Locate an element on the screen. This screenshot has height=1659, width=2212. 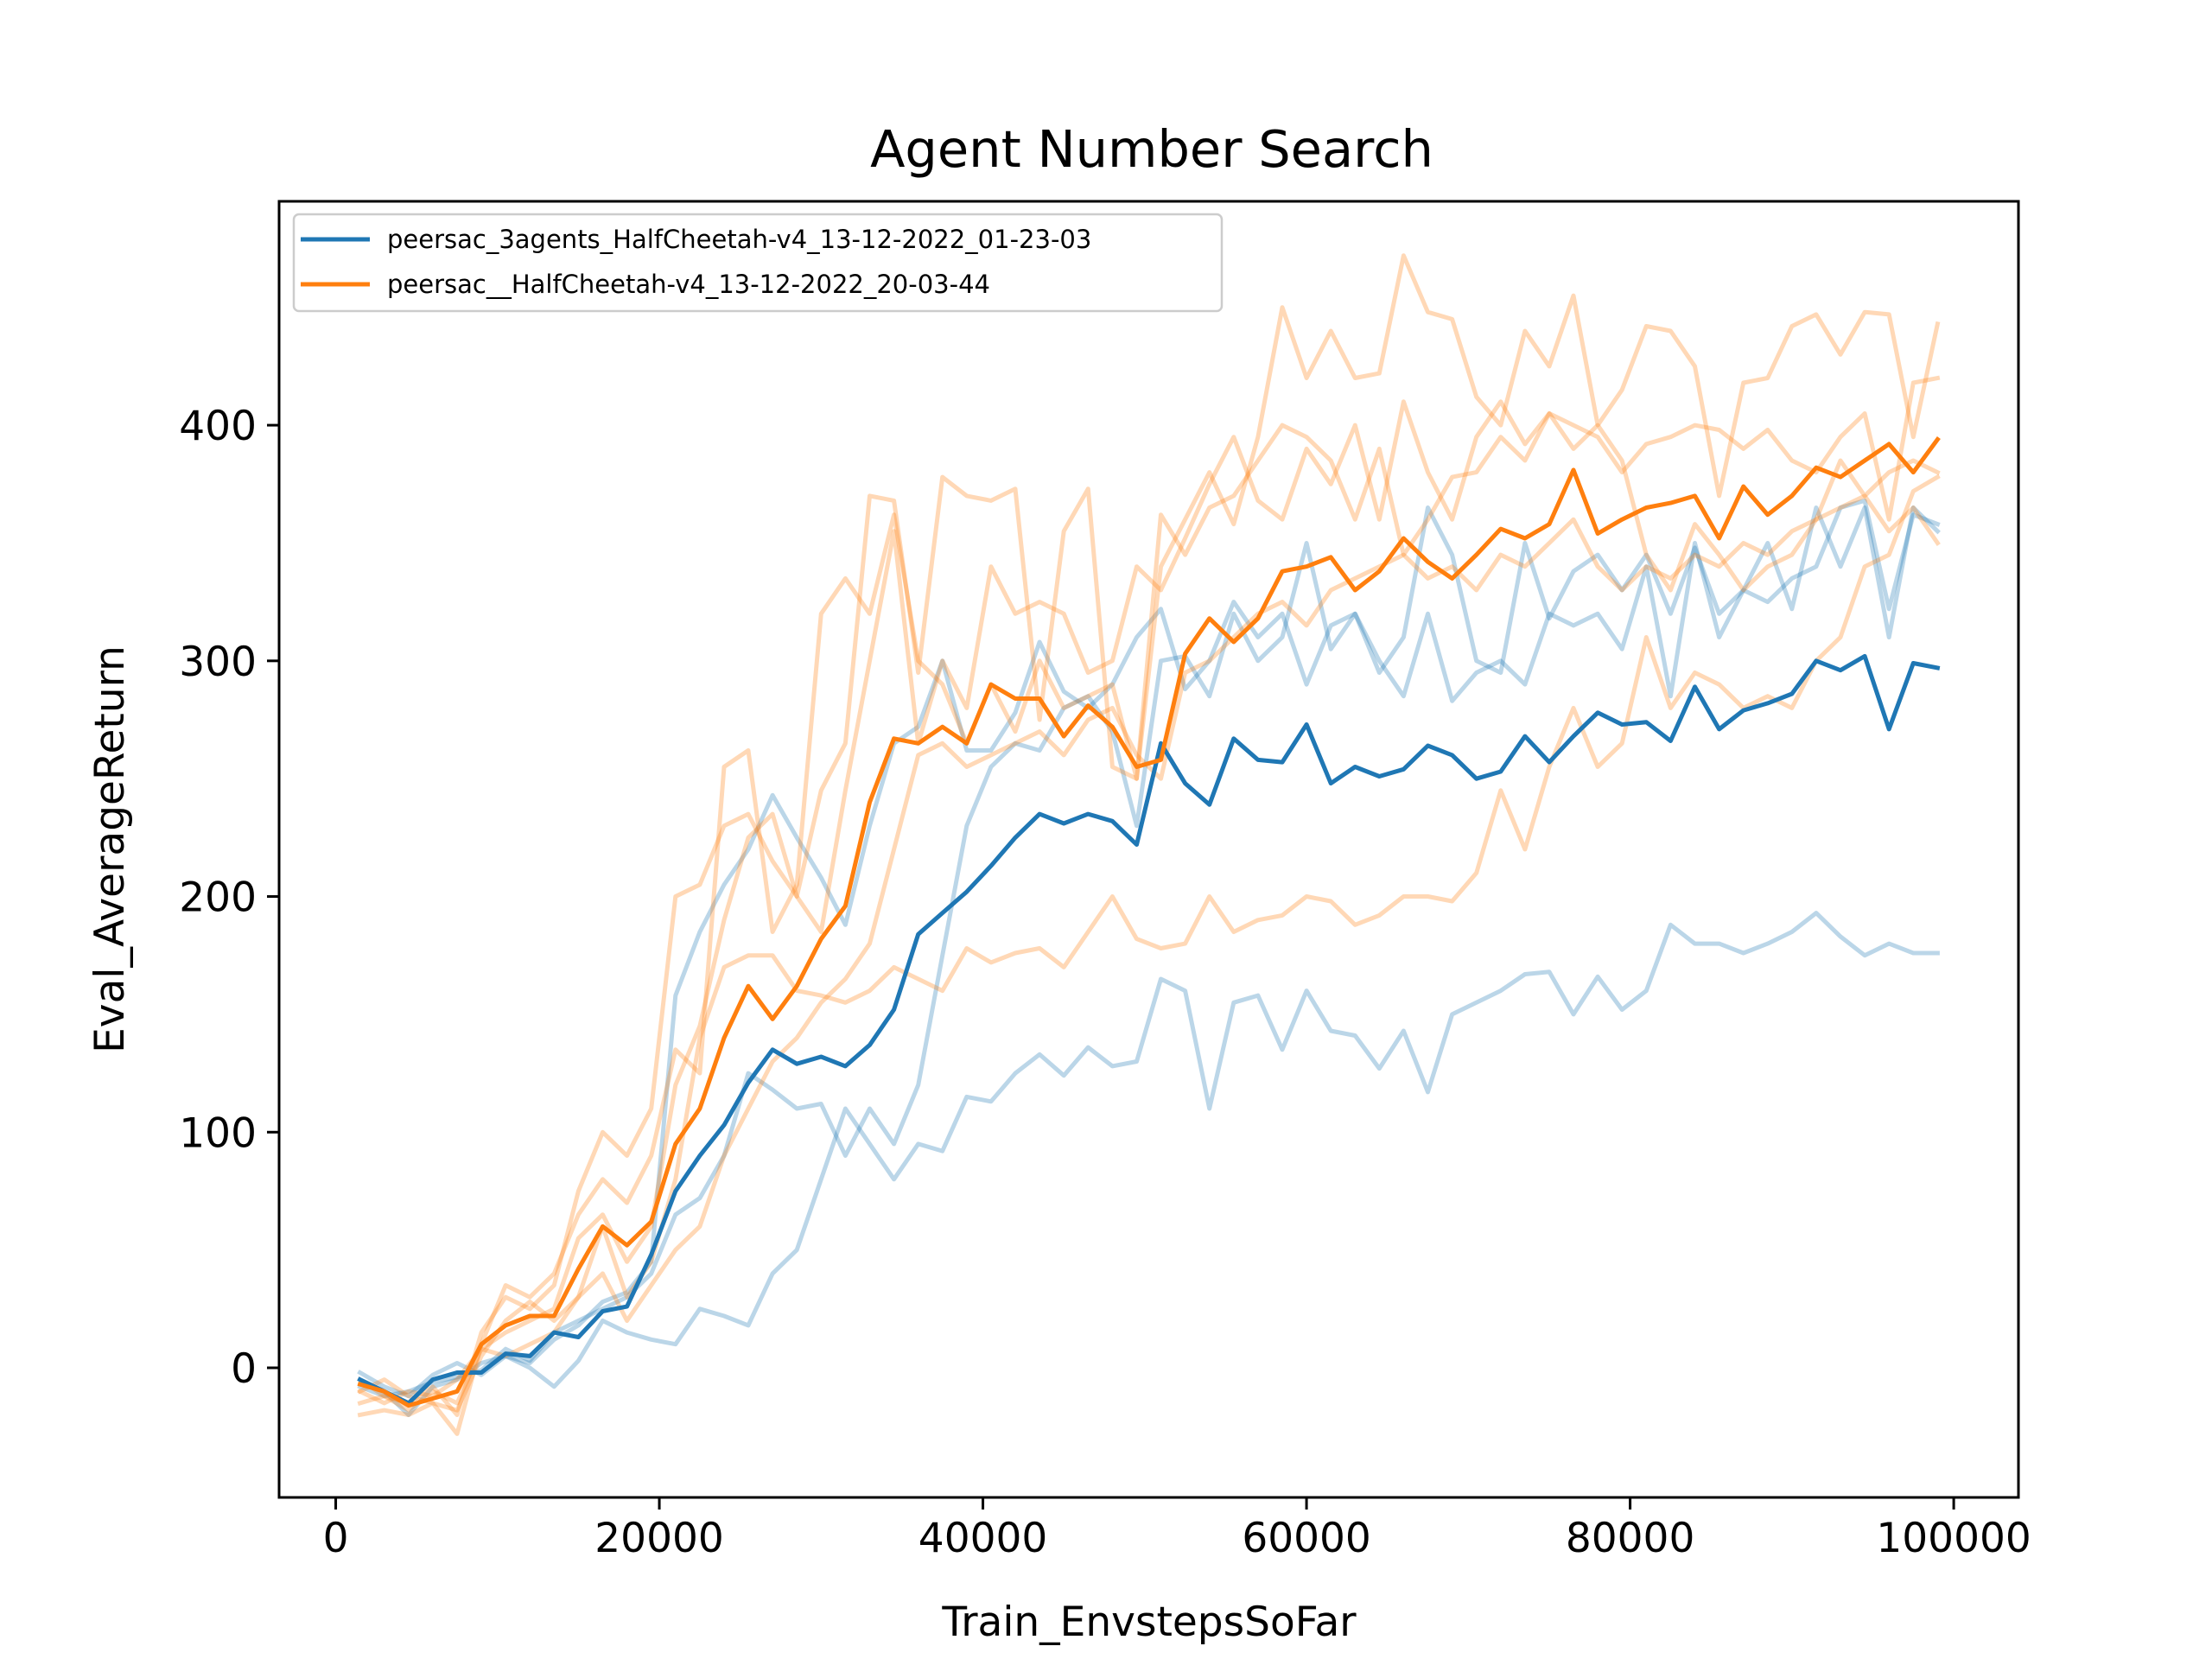
x-tick-label: 40000 is located at coordinates (983, 1538).